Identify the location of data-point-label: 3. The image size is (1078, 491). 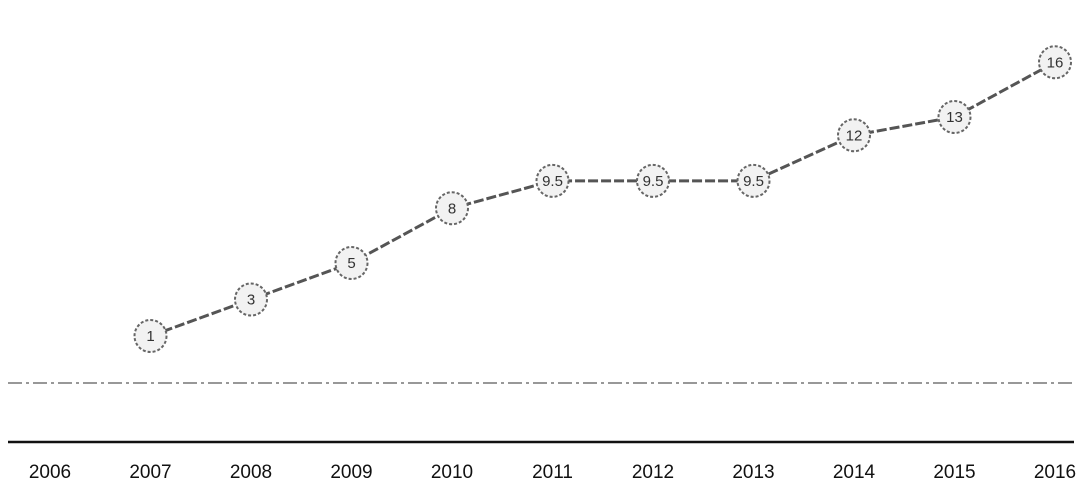
(251, 300).